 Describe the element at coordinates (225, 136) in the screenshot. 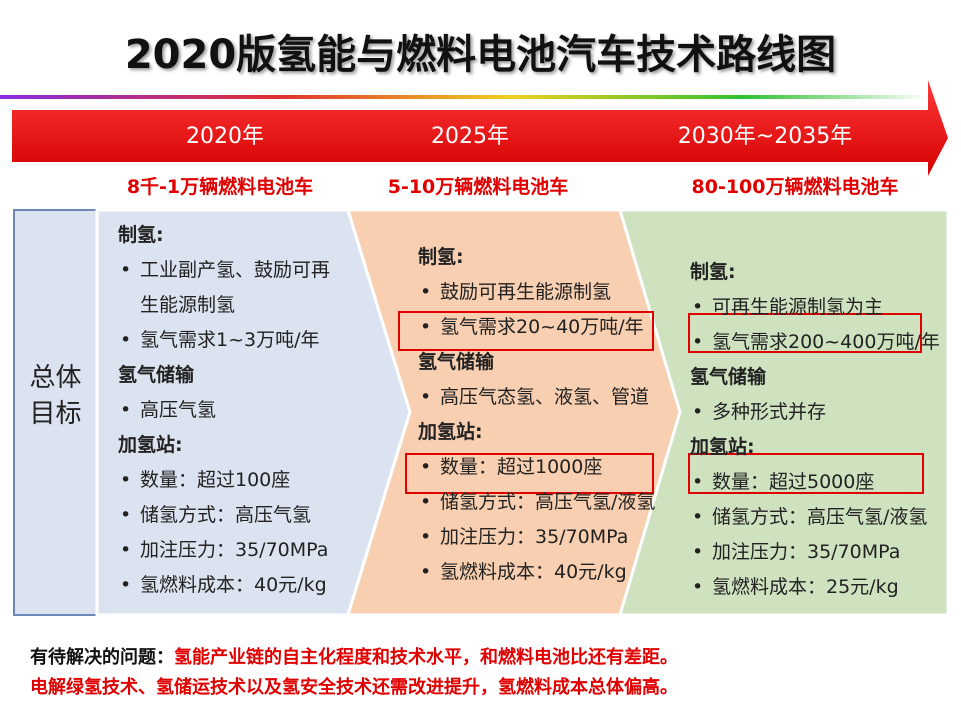

I see `timeline-year: 2020年` at that location.